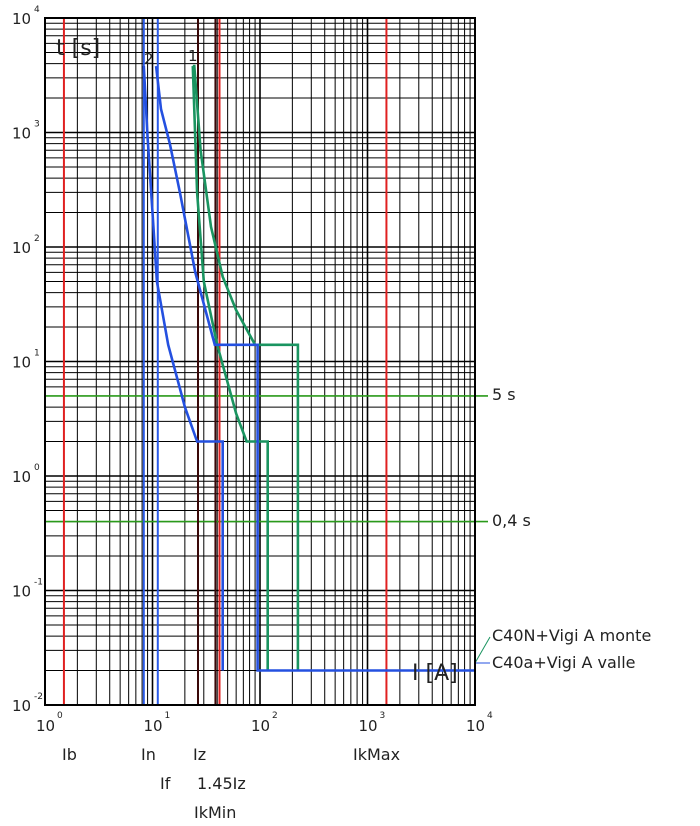 This screenshot has width=700, height=826. I want to click on hline-label-04s: 0,4 s, so click(511, 520).